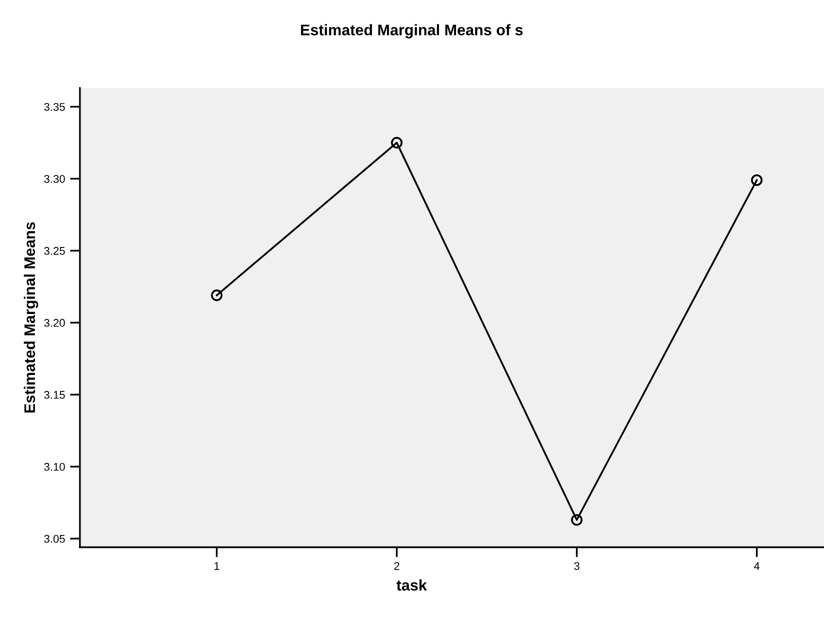  Describe the element at coordinates (31, 317) in the screenshot. I see `y-axis-title: Estimated Marginal Means` at that location.